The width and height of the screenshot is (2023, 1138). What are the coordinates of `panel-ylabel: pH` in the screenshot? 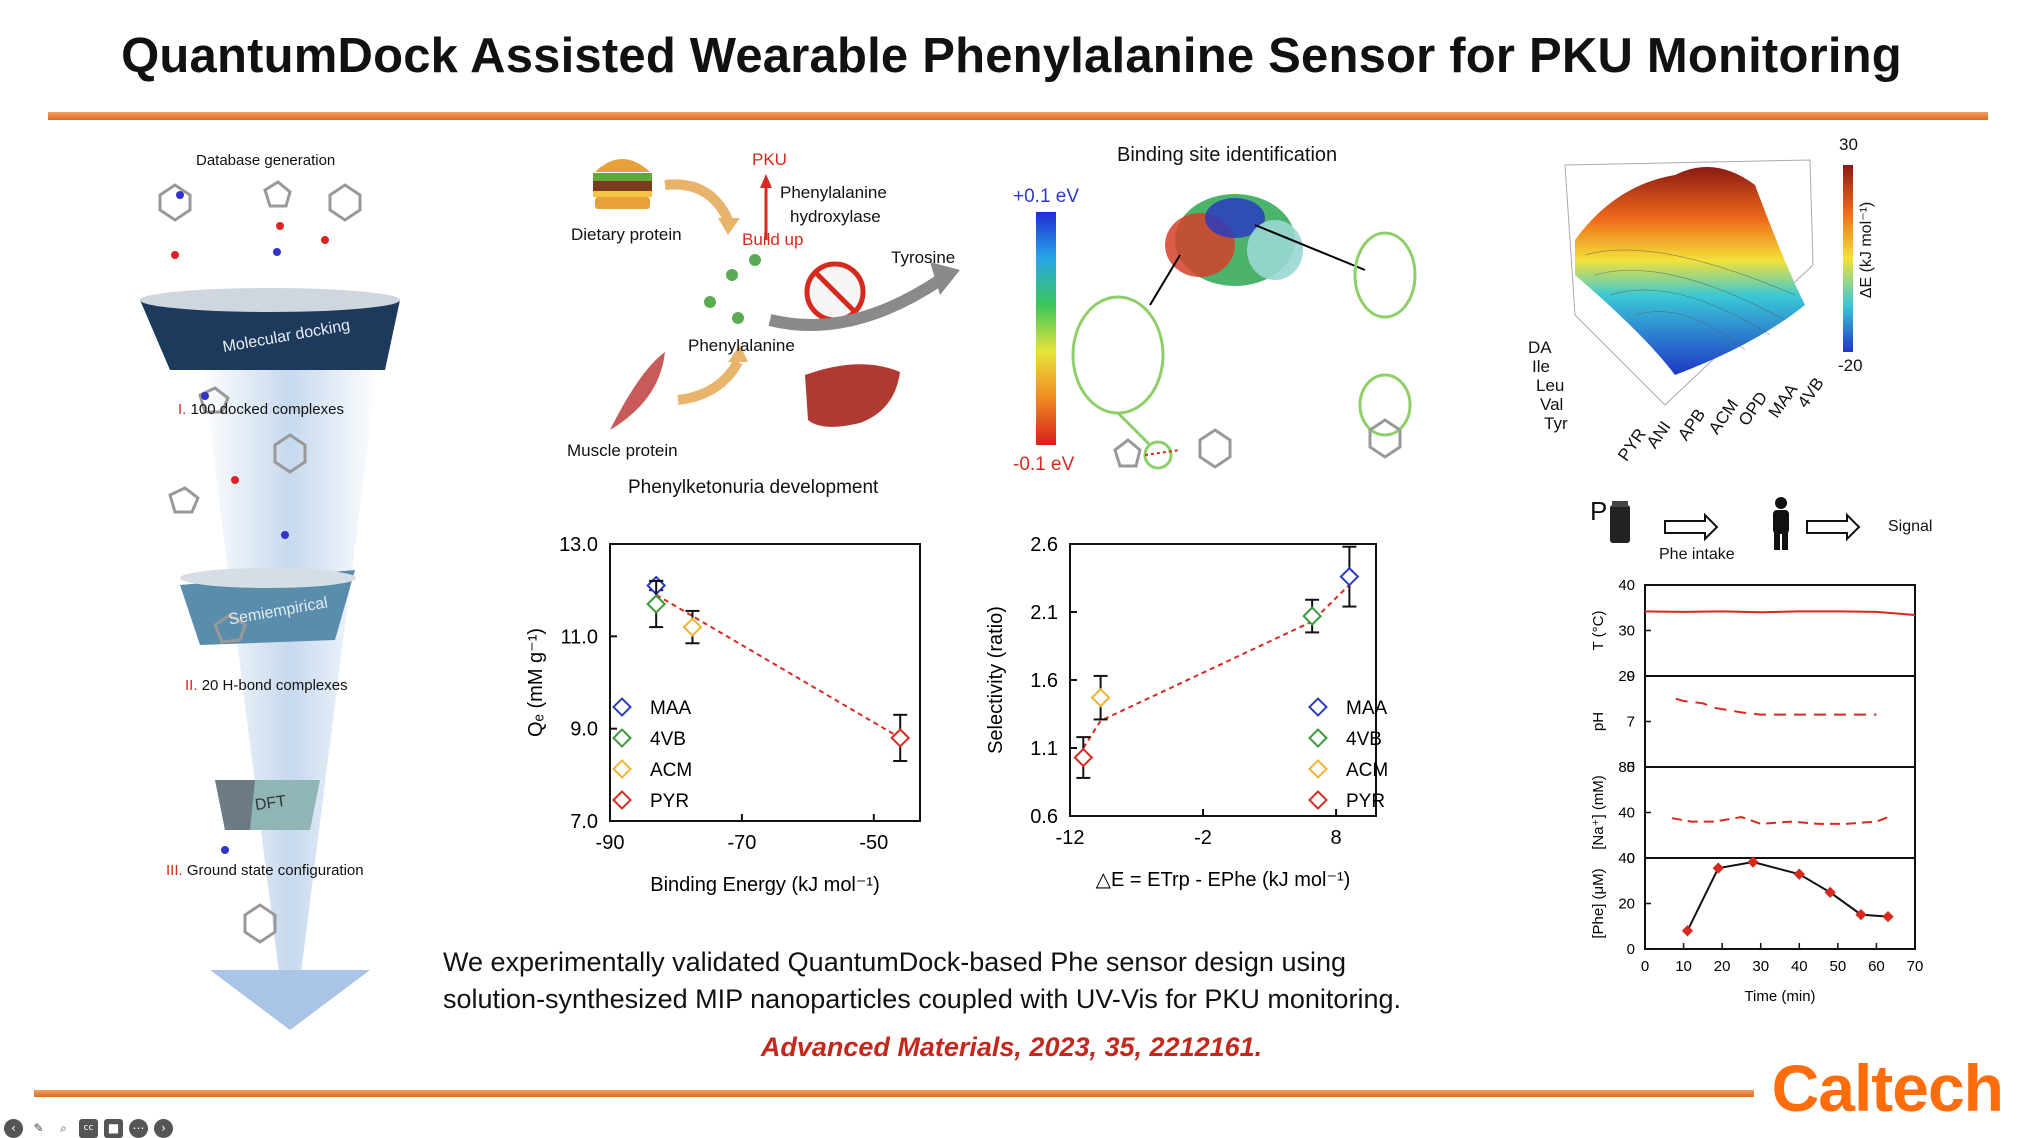 It's located at (1598, 721).